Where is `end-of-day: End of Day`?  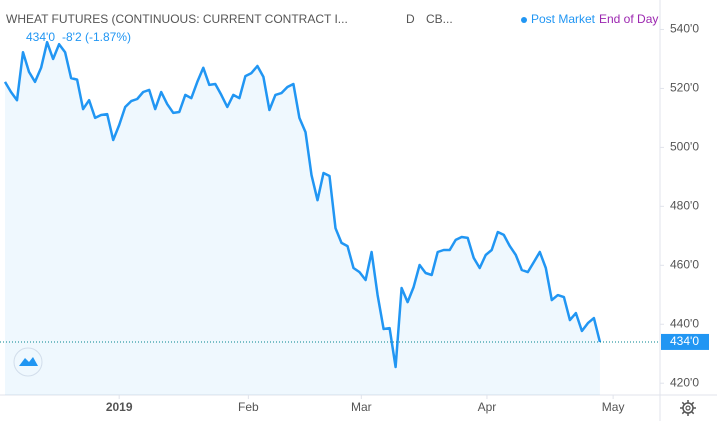
end-of-day: End of Day is located at coordinates (628, 19).